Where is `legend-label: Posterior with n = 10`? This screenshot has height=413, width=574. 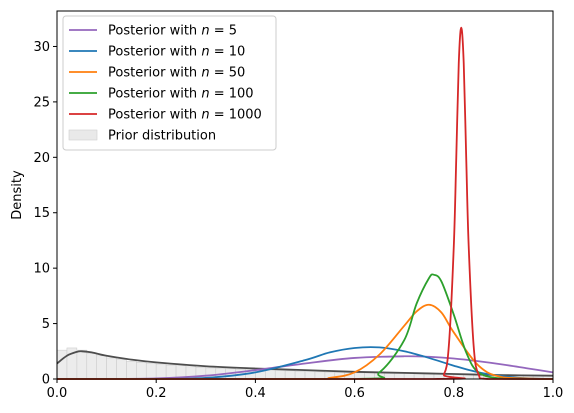
legend-label: Posterior with n = 10 is located at coordinates (176, 52).